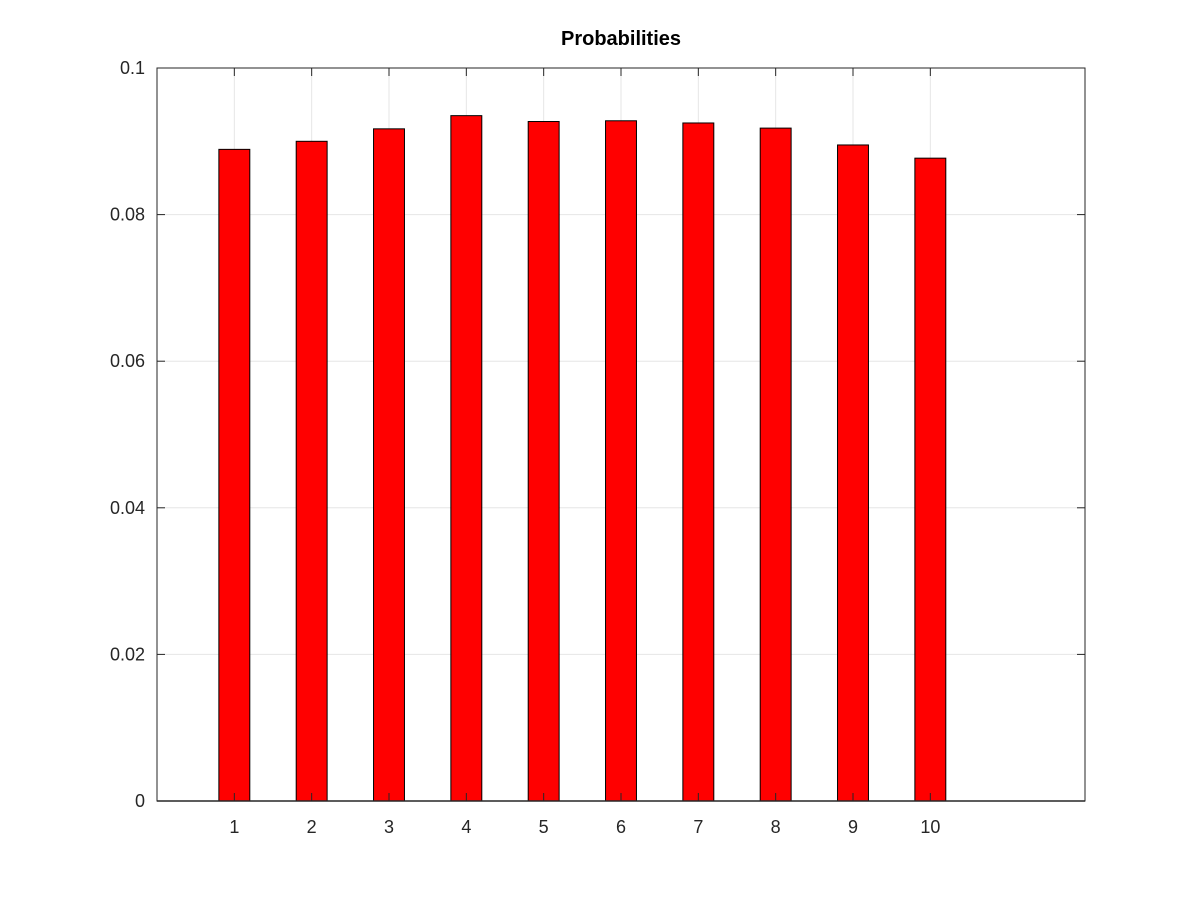  I want to click on x-tick-label: 4, so click(466, 827).